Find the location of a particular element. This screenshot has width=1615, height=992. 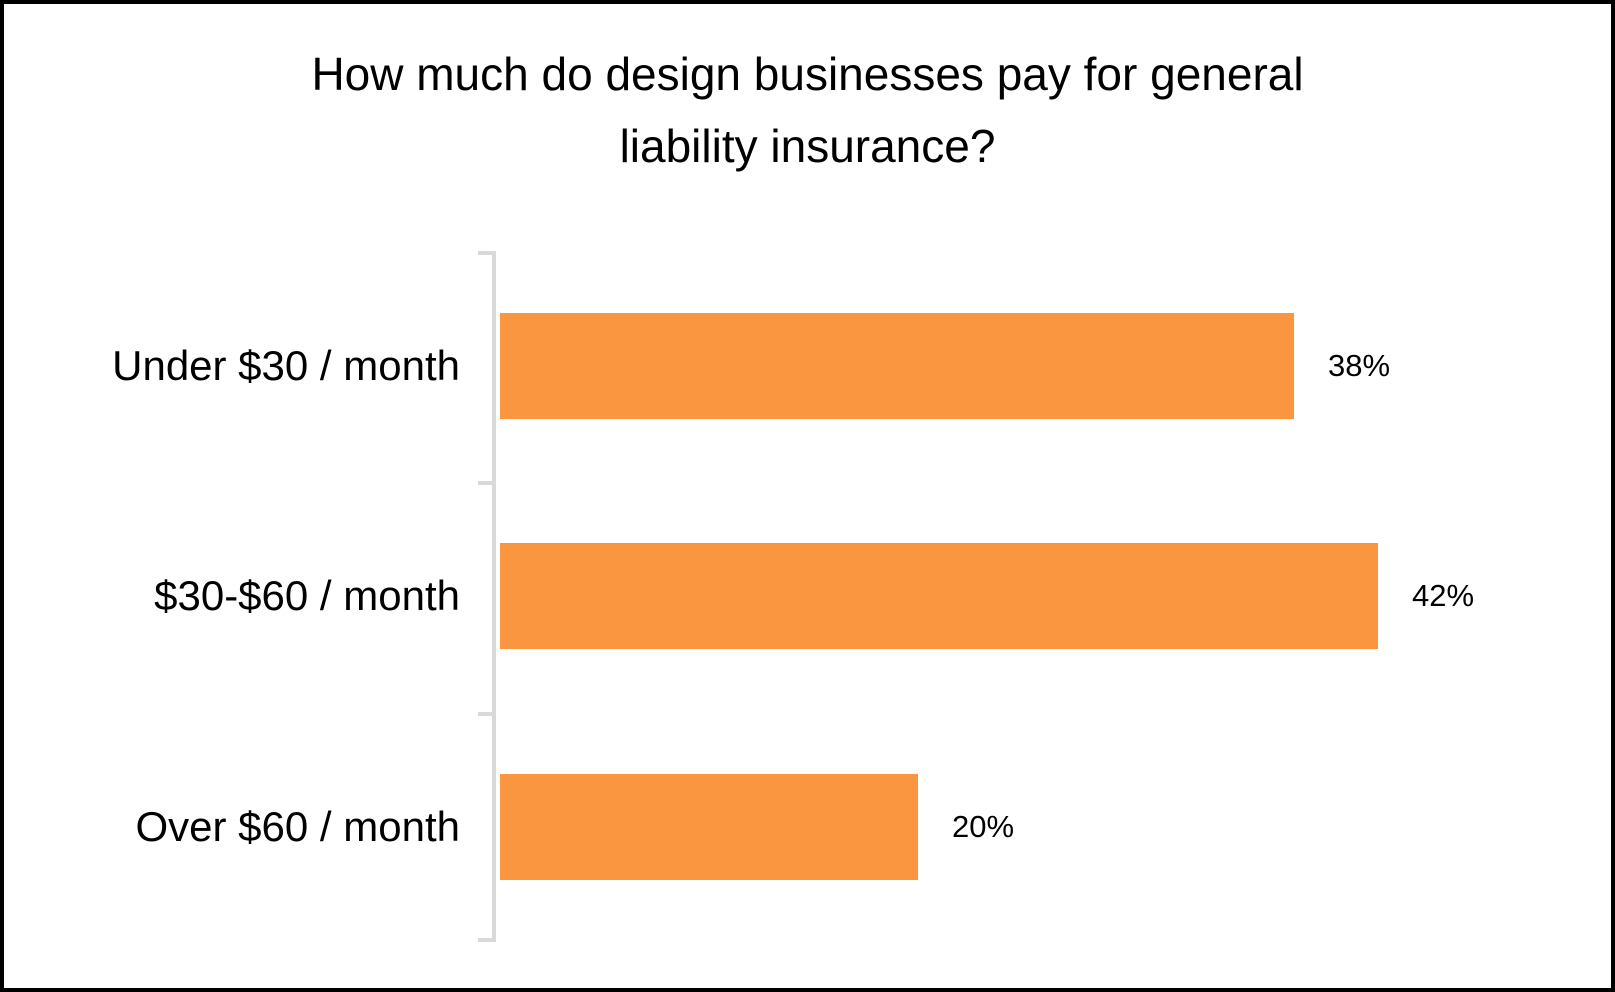

chart-title-line-2: liability insurance? is located at coordinates (807, 146).